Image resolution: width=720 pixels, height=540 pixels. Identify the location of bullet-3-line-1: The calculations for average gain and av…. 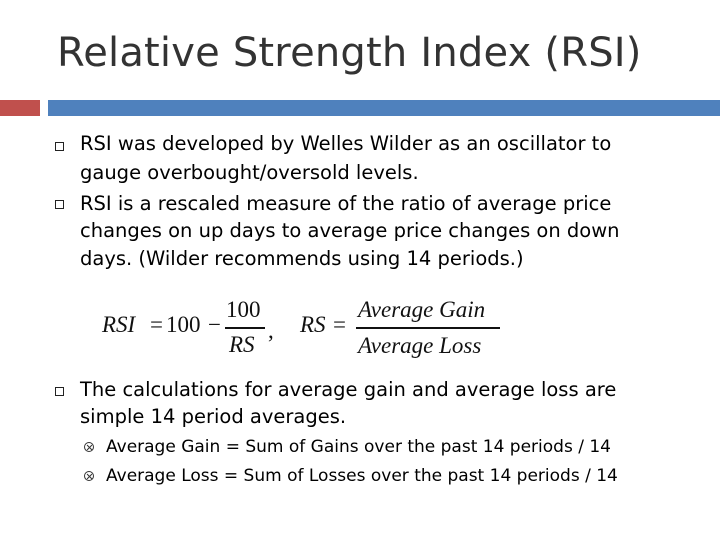
(348, 389).